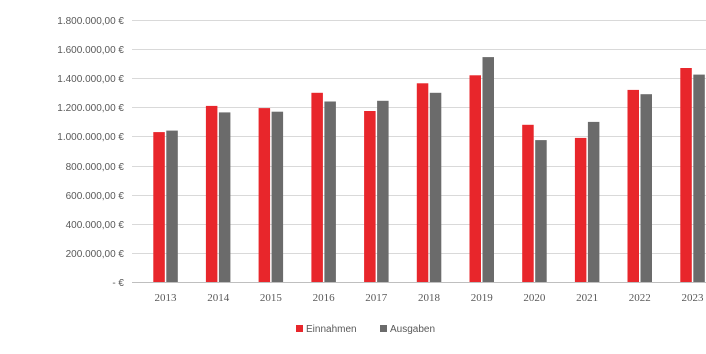  I want to click on bar-ausgaben-2017, so click(383, 191).